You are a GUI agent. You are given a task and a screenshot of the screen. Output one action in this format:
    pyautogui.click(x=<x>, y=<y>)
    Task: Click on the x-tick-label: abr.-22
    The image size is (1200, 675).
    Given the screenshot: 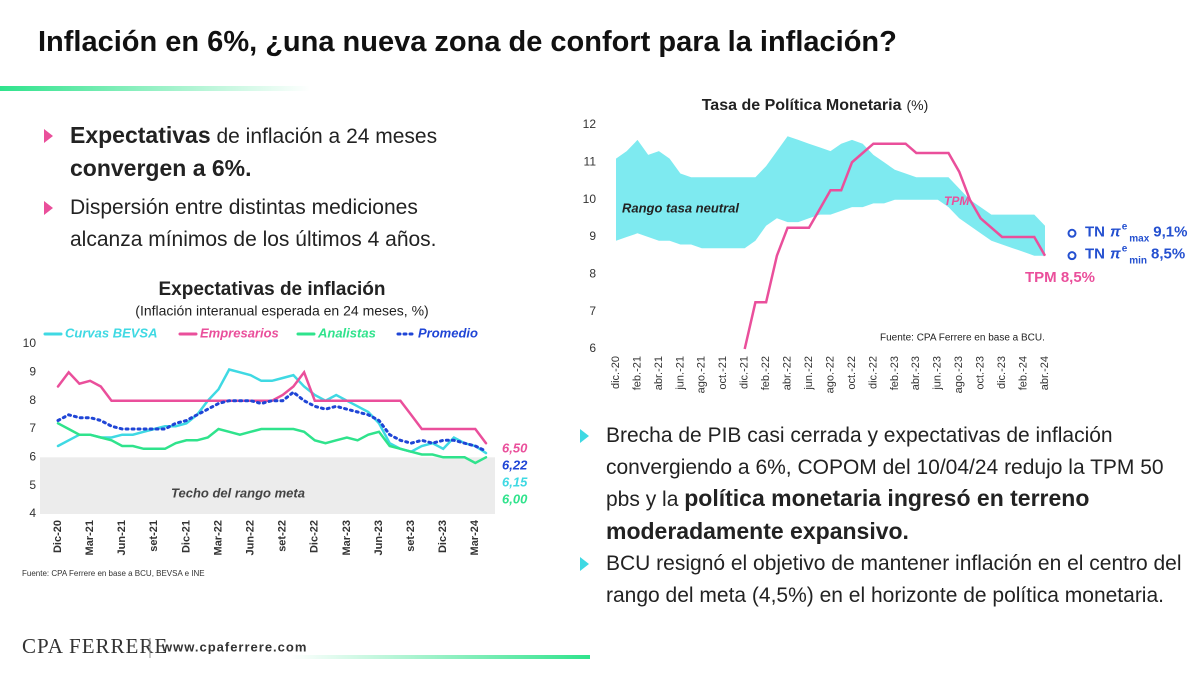 What is the action you would take?
    pyautogui.click(x=788, y=373)
    